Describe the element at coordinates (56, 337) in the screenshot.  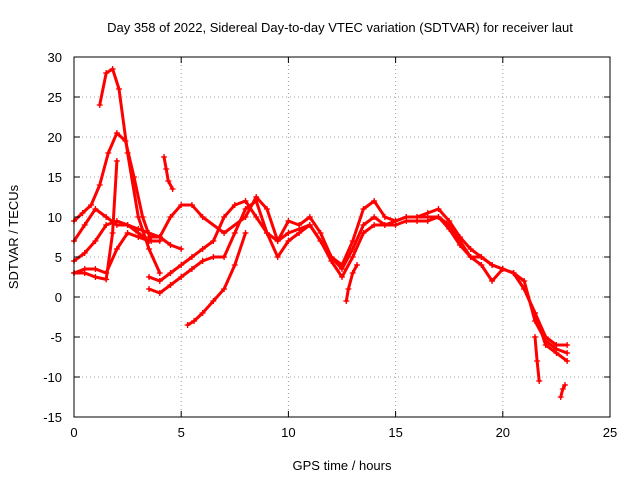
I see `y-tick-label: -5` at that location.